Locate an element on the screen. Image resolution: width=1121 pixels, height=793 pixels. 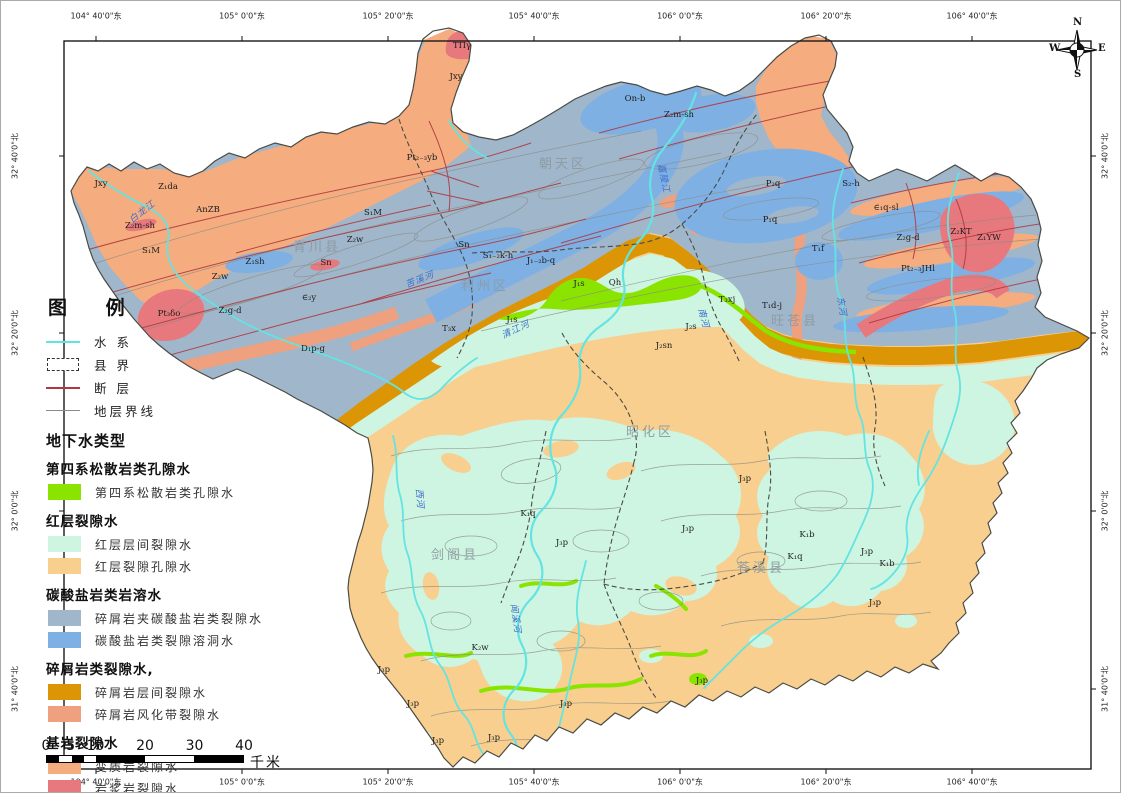
geo-unit-label: TΠγ is located at coordinates (462, 46).